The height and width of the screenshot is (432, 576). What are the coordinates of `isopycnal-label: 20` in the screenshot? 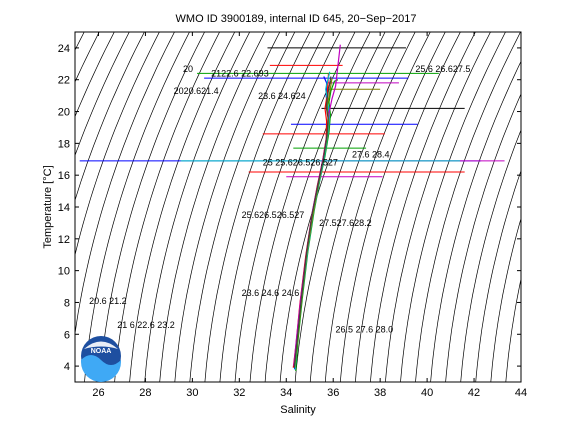 It's located at (188, 69).